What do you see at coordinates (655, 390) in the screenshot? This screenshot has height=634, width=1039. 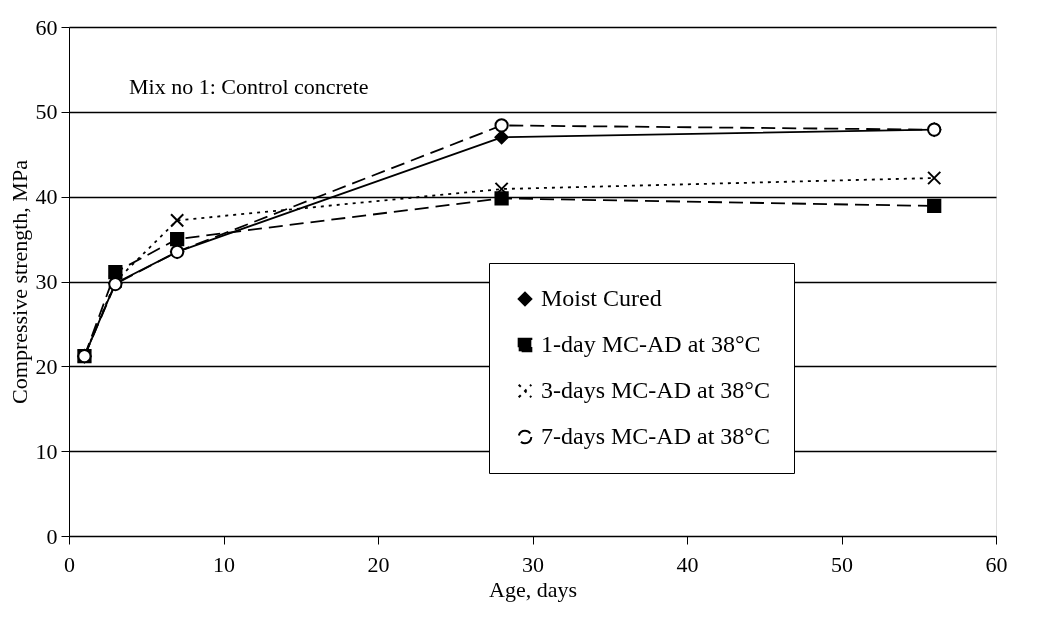 I see `legend-label: 3-days MC-AD at 38°C` at bounding box center [655, 390].